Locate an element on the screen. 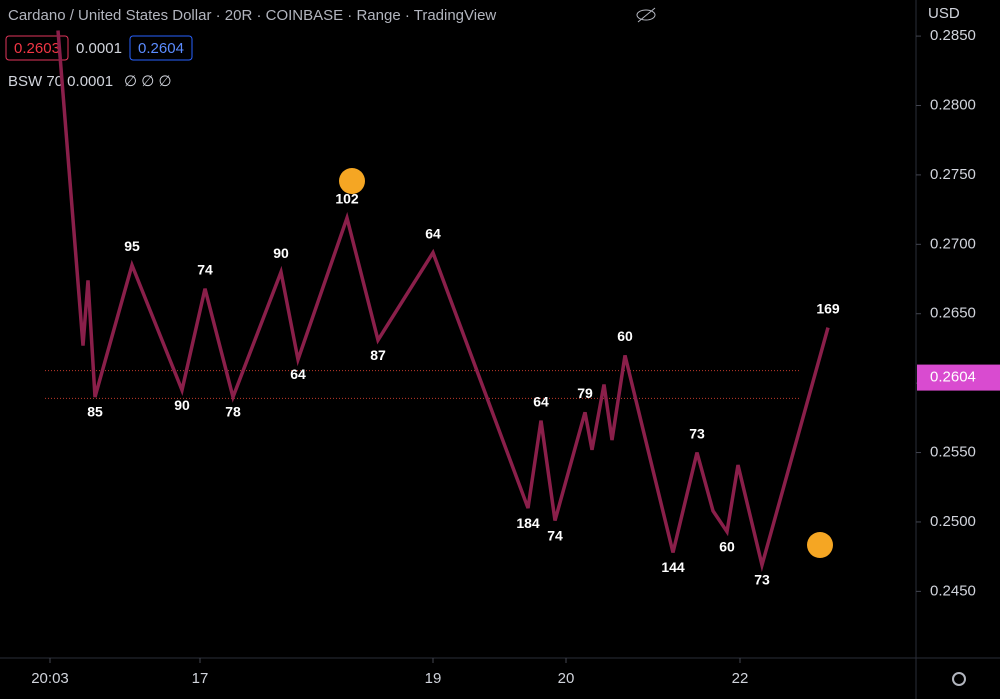  currency: USD is located at coordinates (944, 13).